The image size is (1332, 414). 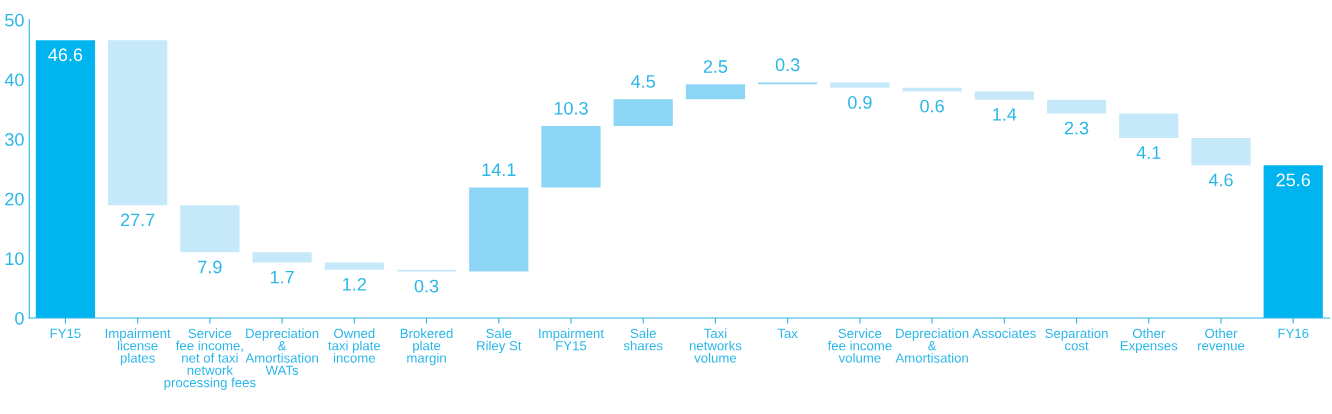 What do you see at coordinates (1293, 333) in the screenshot?
I see `x-tick-label: FY16` at bounding box center [1293, 333].